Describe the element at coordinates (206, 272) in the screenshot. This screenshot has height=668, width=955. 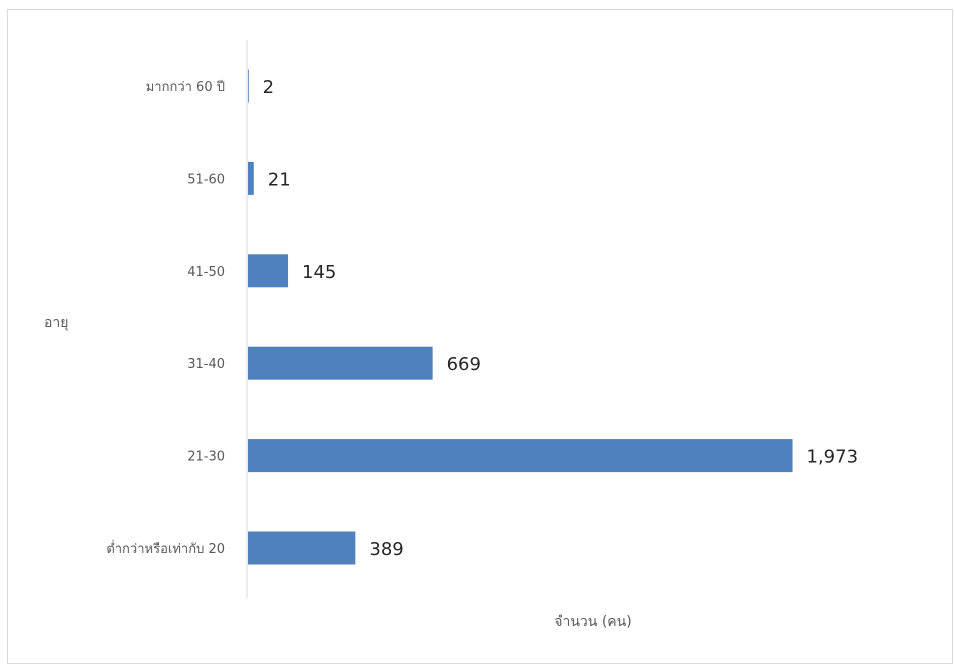
I see `category-label: 41-50` at that location.